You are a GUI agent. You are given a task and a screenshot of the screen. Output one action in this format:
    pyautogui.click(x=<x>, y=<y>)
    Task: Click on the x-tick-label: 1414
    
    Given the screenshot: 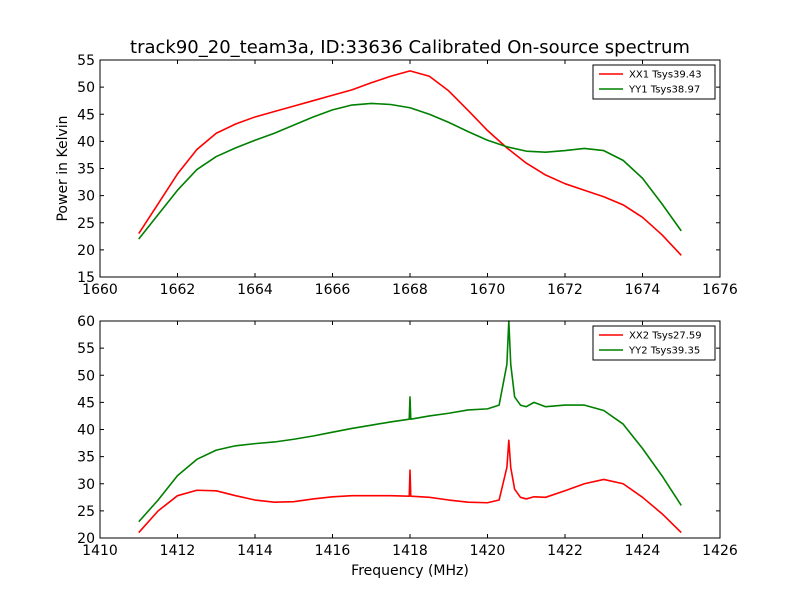 What is the action you would take?
    pyautogui.click(x=255, y=551)
    